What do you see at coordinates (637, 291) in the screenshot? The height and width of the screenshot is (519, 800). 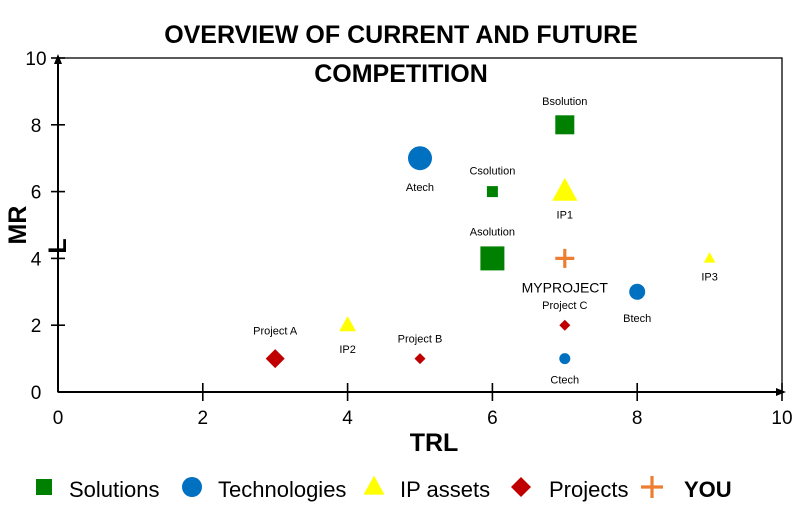 I see `point-btech` at bounding box center [637, 291].